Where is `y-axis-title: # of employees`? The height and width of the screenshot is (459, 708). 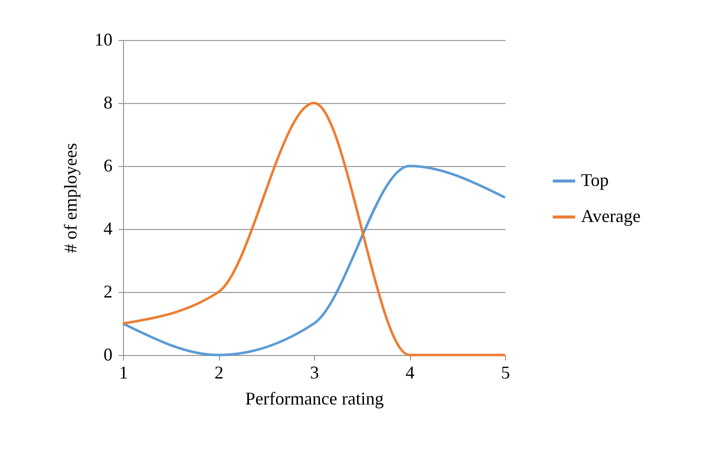 y-axis-title: # of employees is located at coordinates (70, 198).